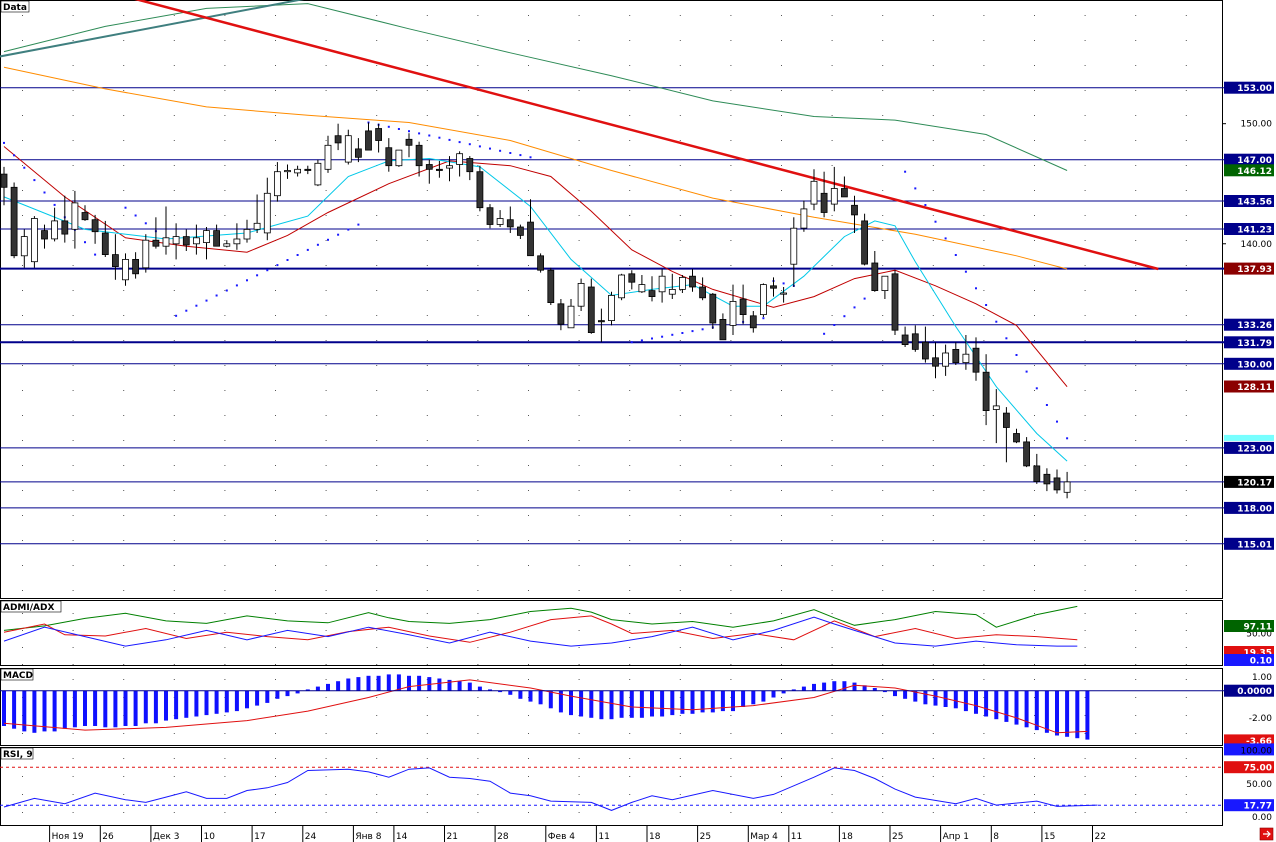 The height and width of the screenshot is (842, 1276). I want to click on trend-line, so click(159, 29).